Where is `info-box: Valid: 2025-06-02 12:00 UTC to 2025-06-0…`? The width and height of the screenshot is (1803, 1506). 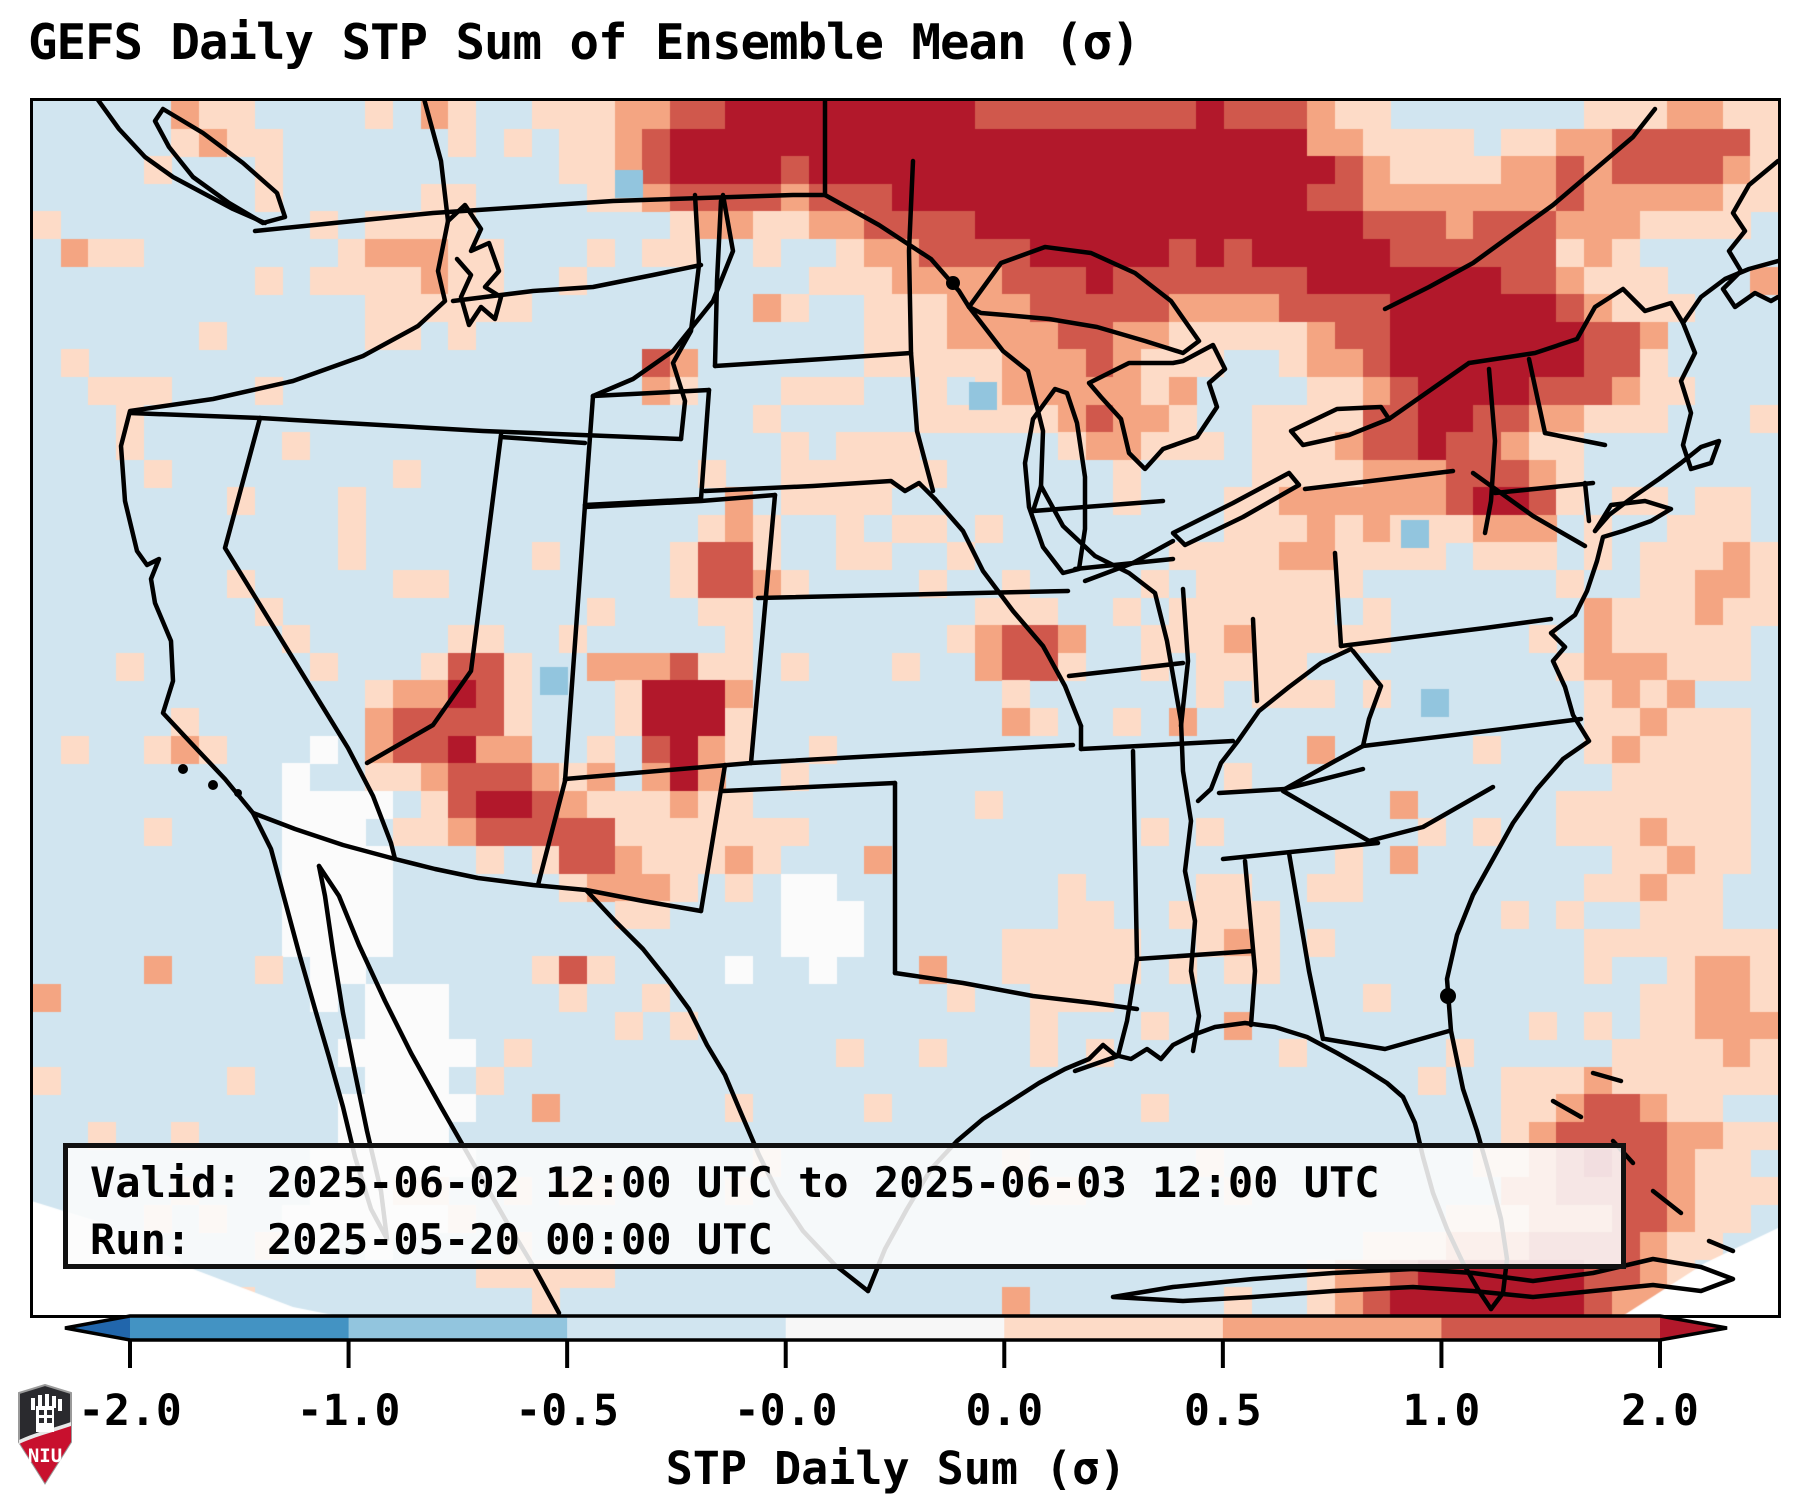 info-box: Valid: 2025-06-02 12:00 UTC to 2025-06-0… is located at coordinates (844, 1206).